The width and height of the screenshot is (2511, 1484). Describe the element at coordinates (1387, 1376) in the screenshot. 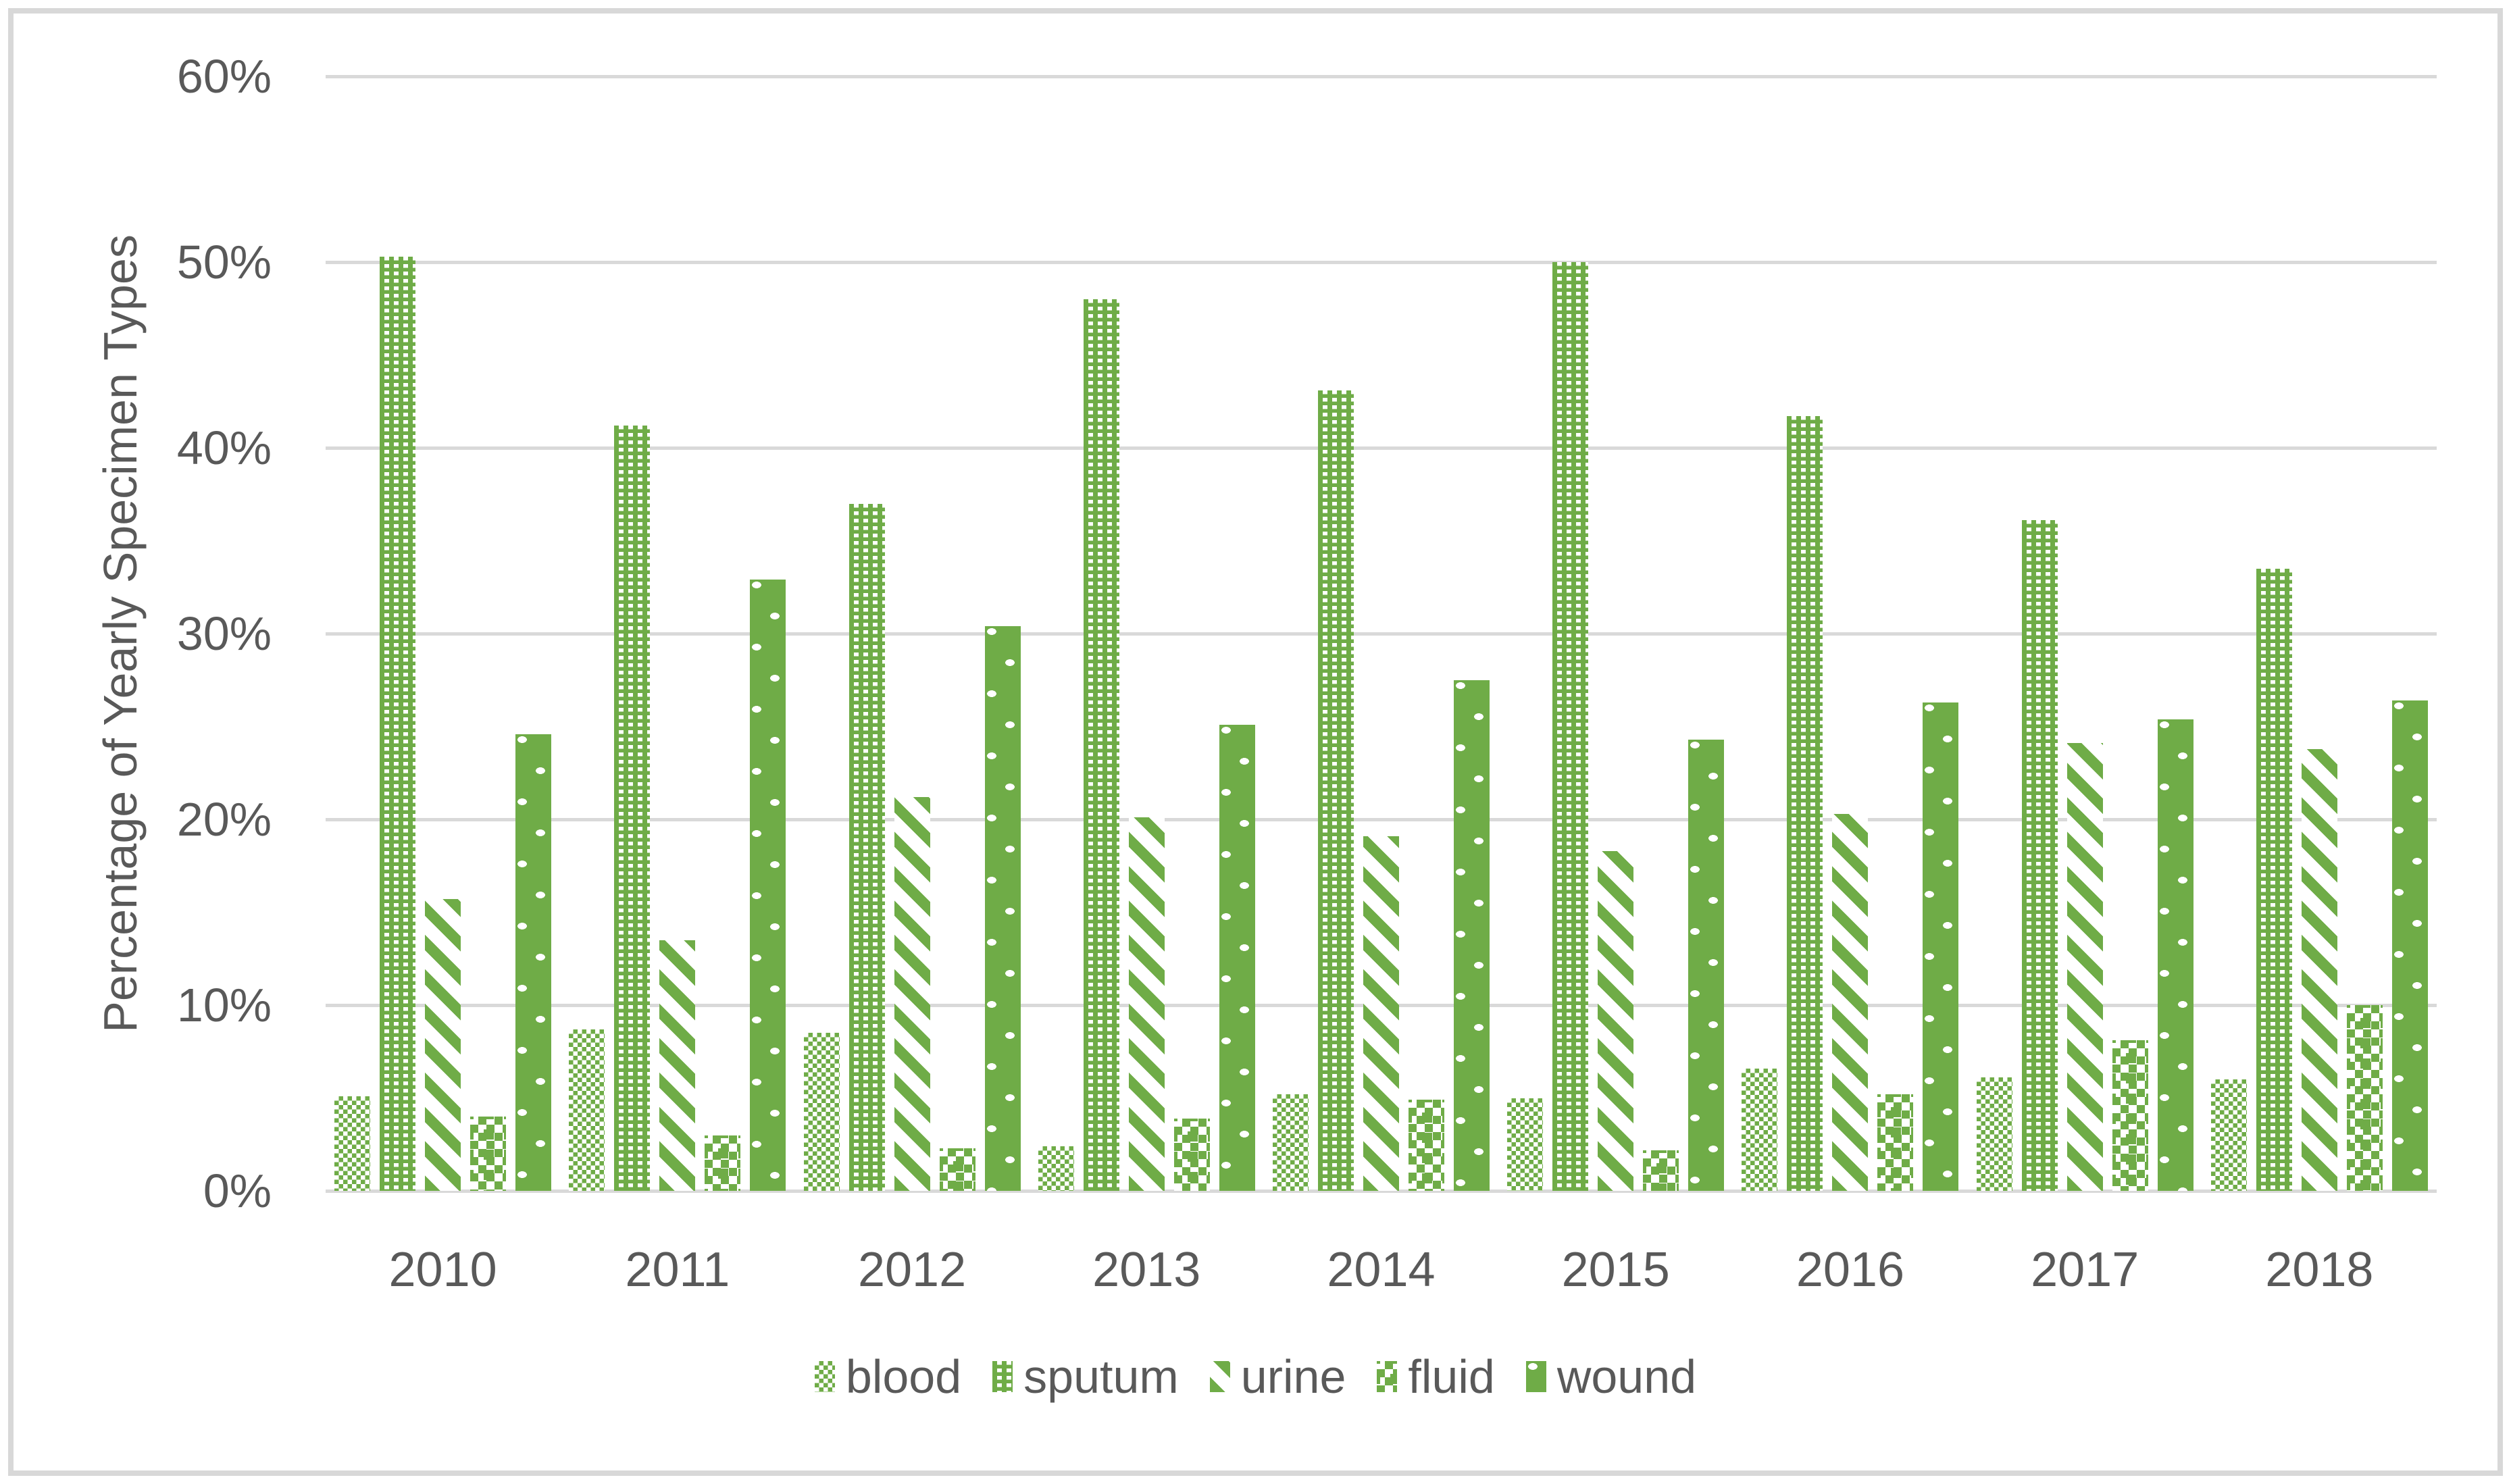

I see `legend-swatch-fluid-icon` at that location.